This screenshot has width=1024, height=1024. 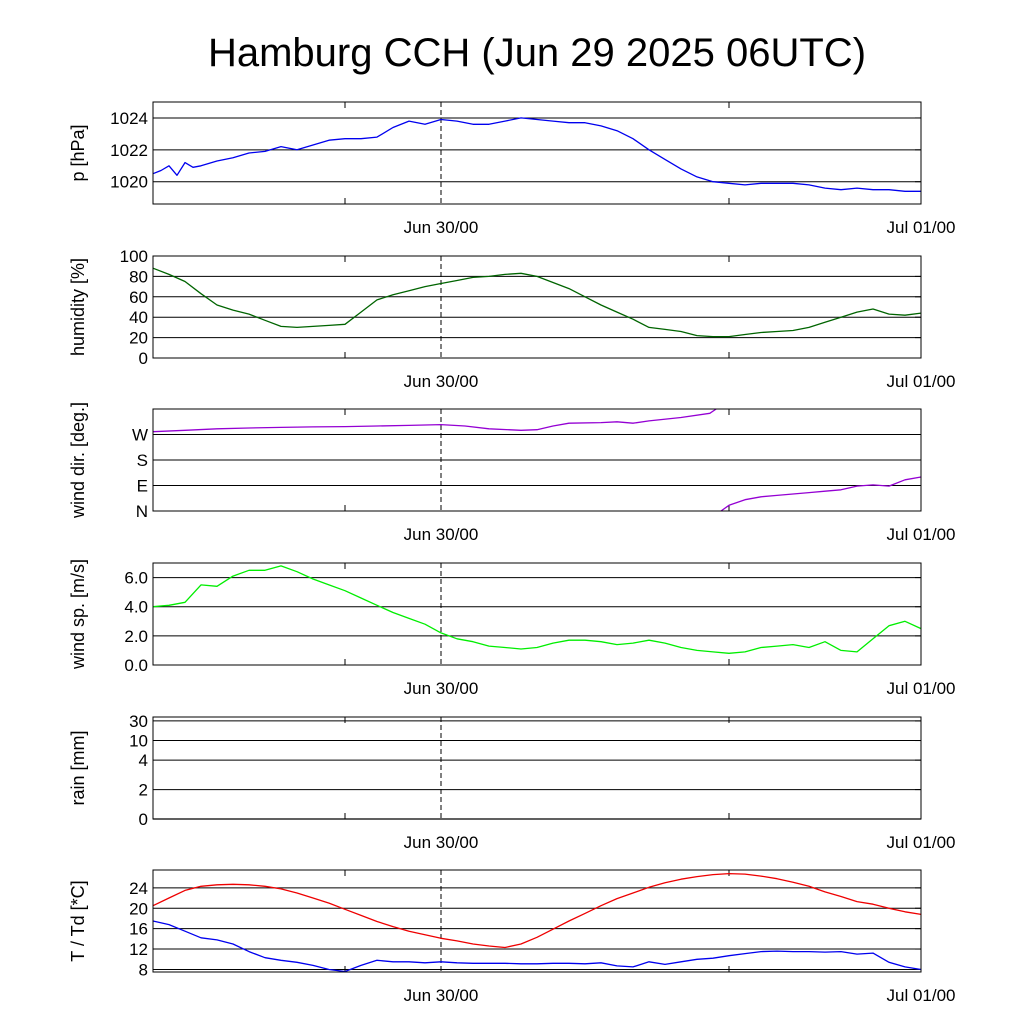 What do you see at coordinates (921, 381) in the screenshot?
I see `humidity-x-tick-label: Jul 01/00` at bounding box center [921, 381].